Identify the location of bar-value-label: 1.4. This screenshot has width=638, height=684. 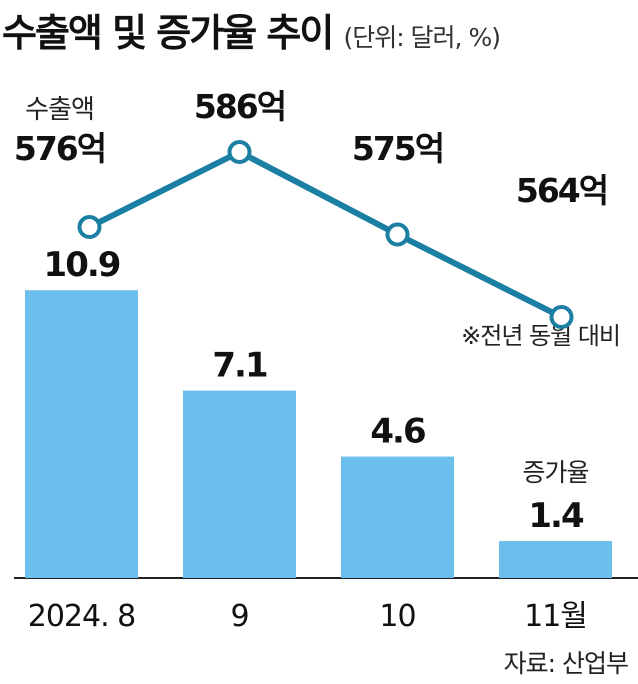
(556, 516).